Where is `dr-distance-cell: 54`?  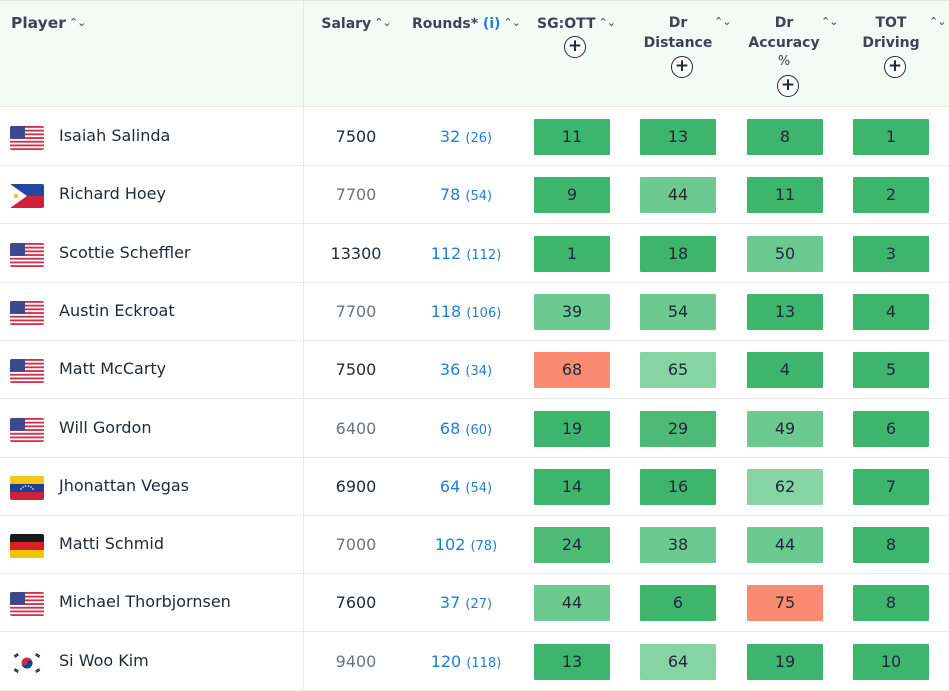
dr-distance-cell: 54 is located at coordinates (678, 311).